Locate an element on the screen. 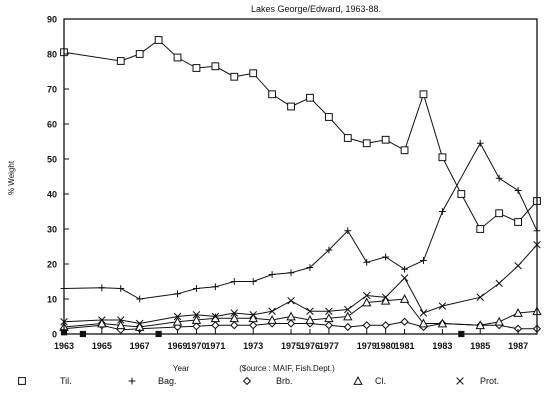  legend: Til. Bag. Brb. Cl. Prot. is located at coordinates (258, 381).